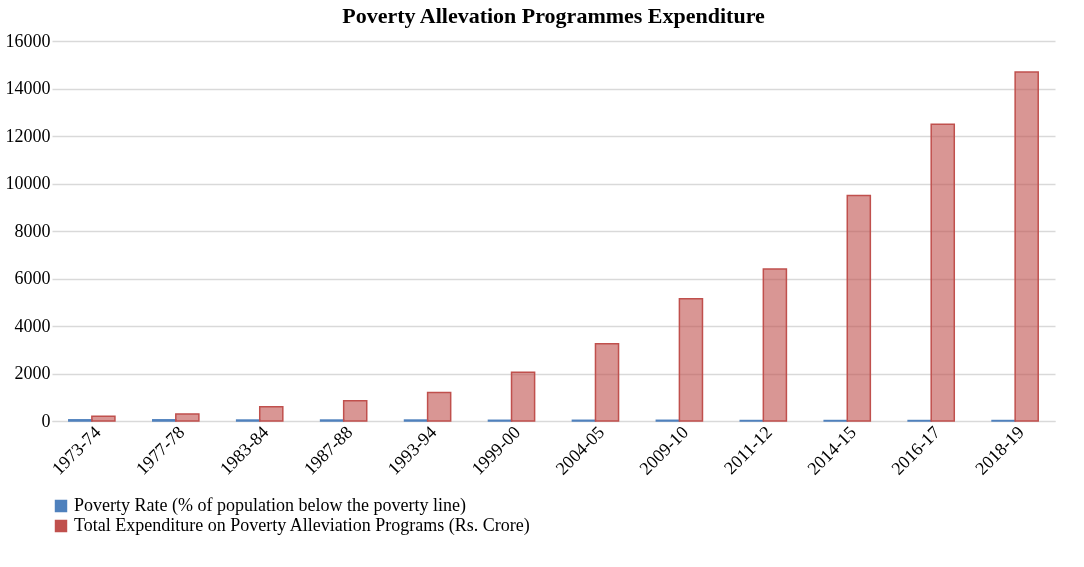  I want to click on y-tick-label: 0, so click(46, 420).